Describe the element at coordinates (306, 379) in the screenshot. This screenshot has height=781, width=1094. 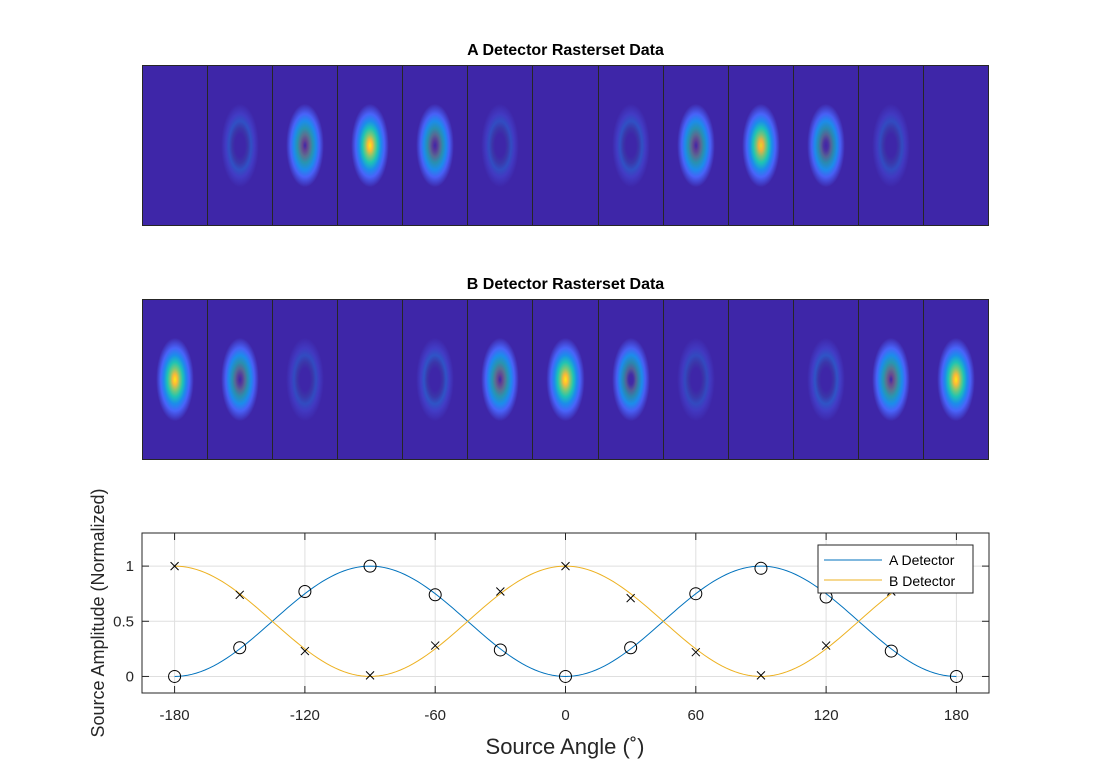
I see `b-raster-frame--120` at that location.